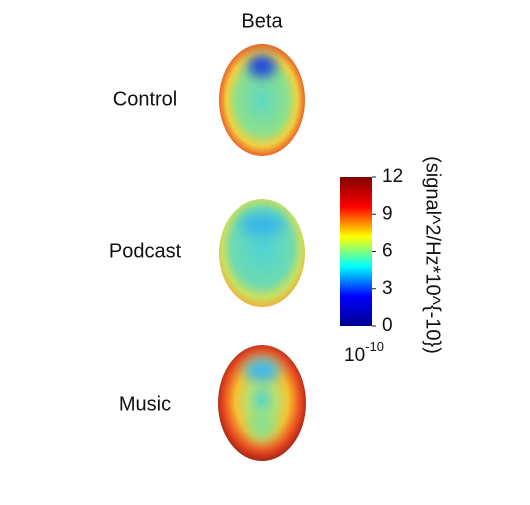 The width and height of the screenshot is (530, 505). I want to click on colorbar-tick-label: 9, so click(387, 213).